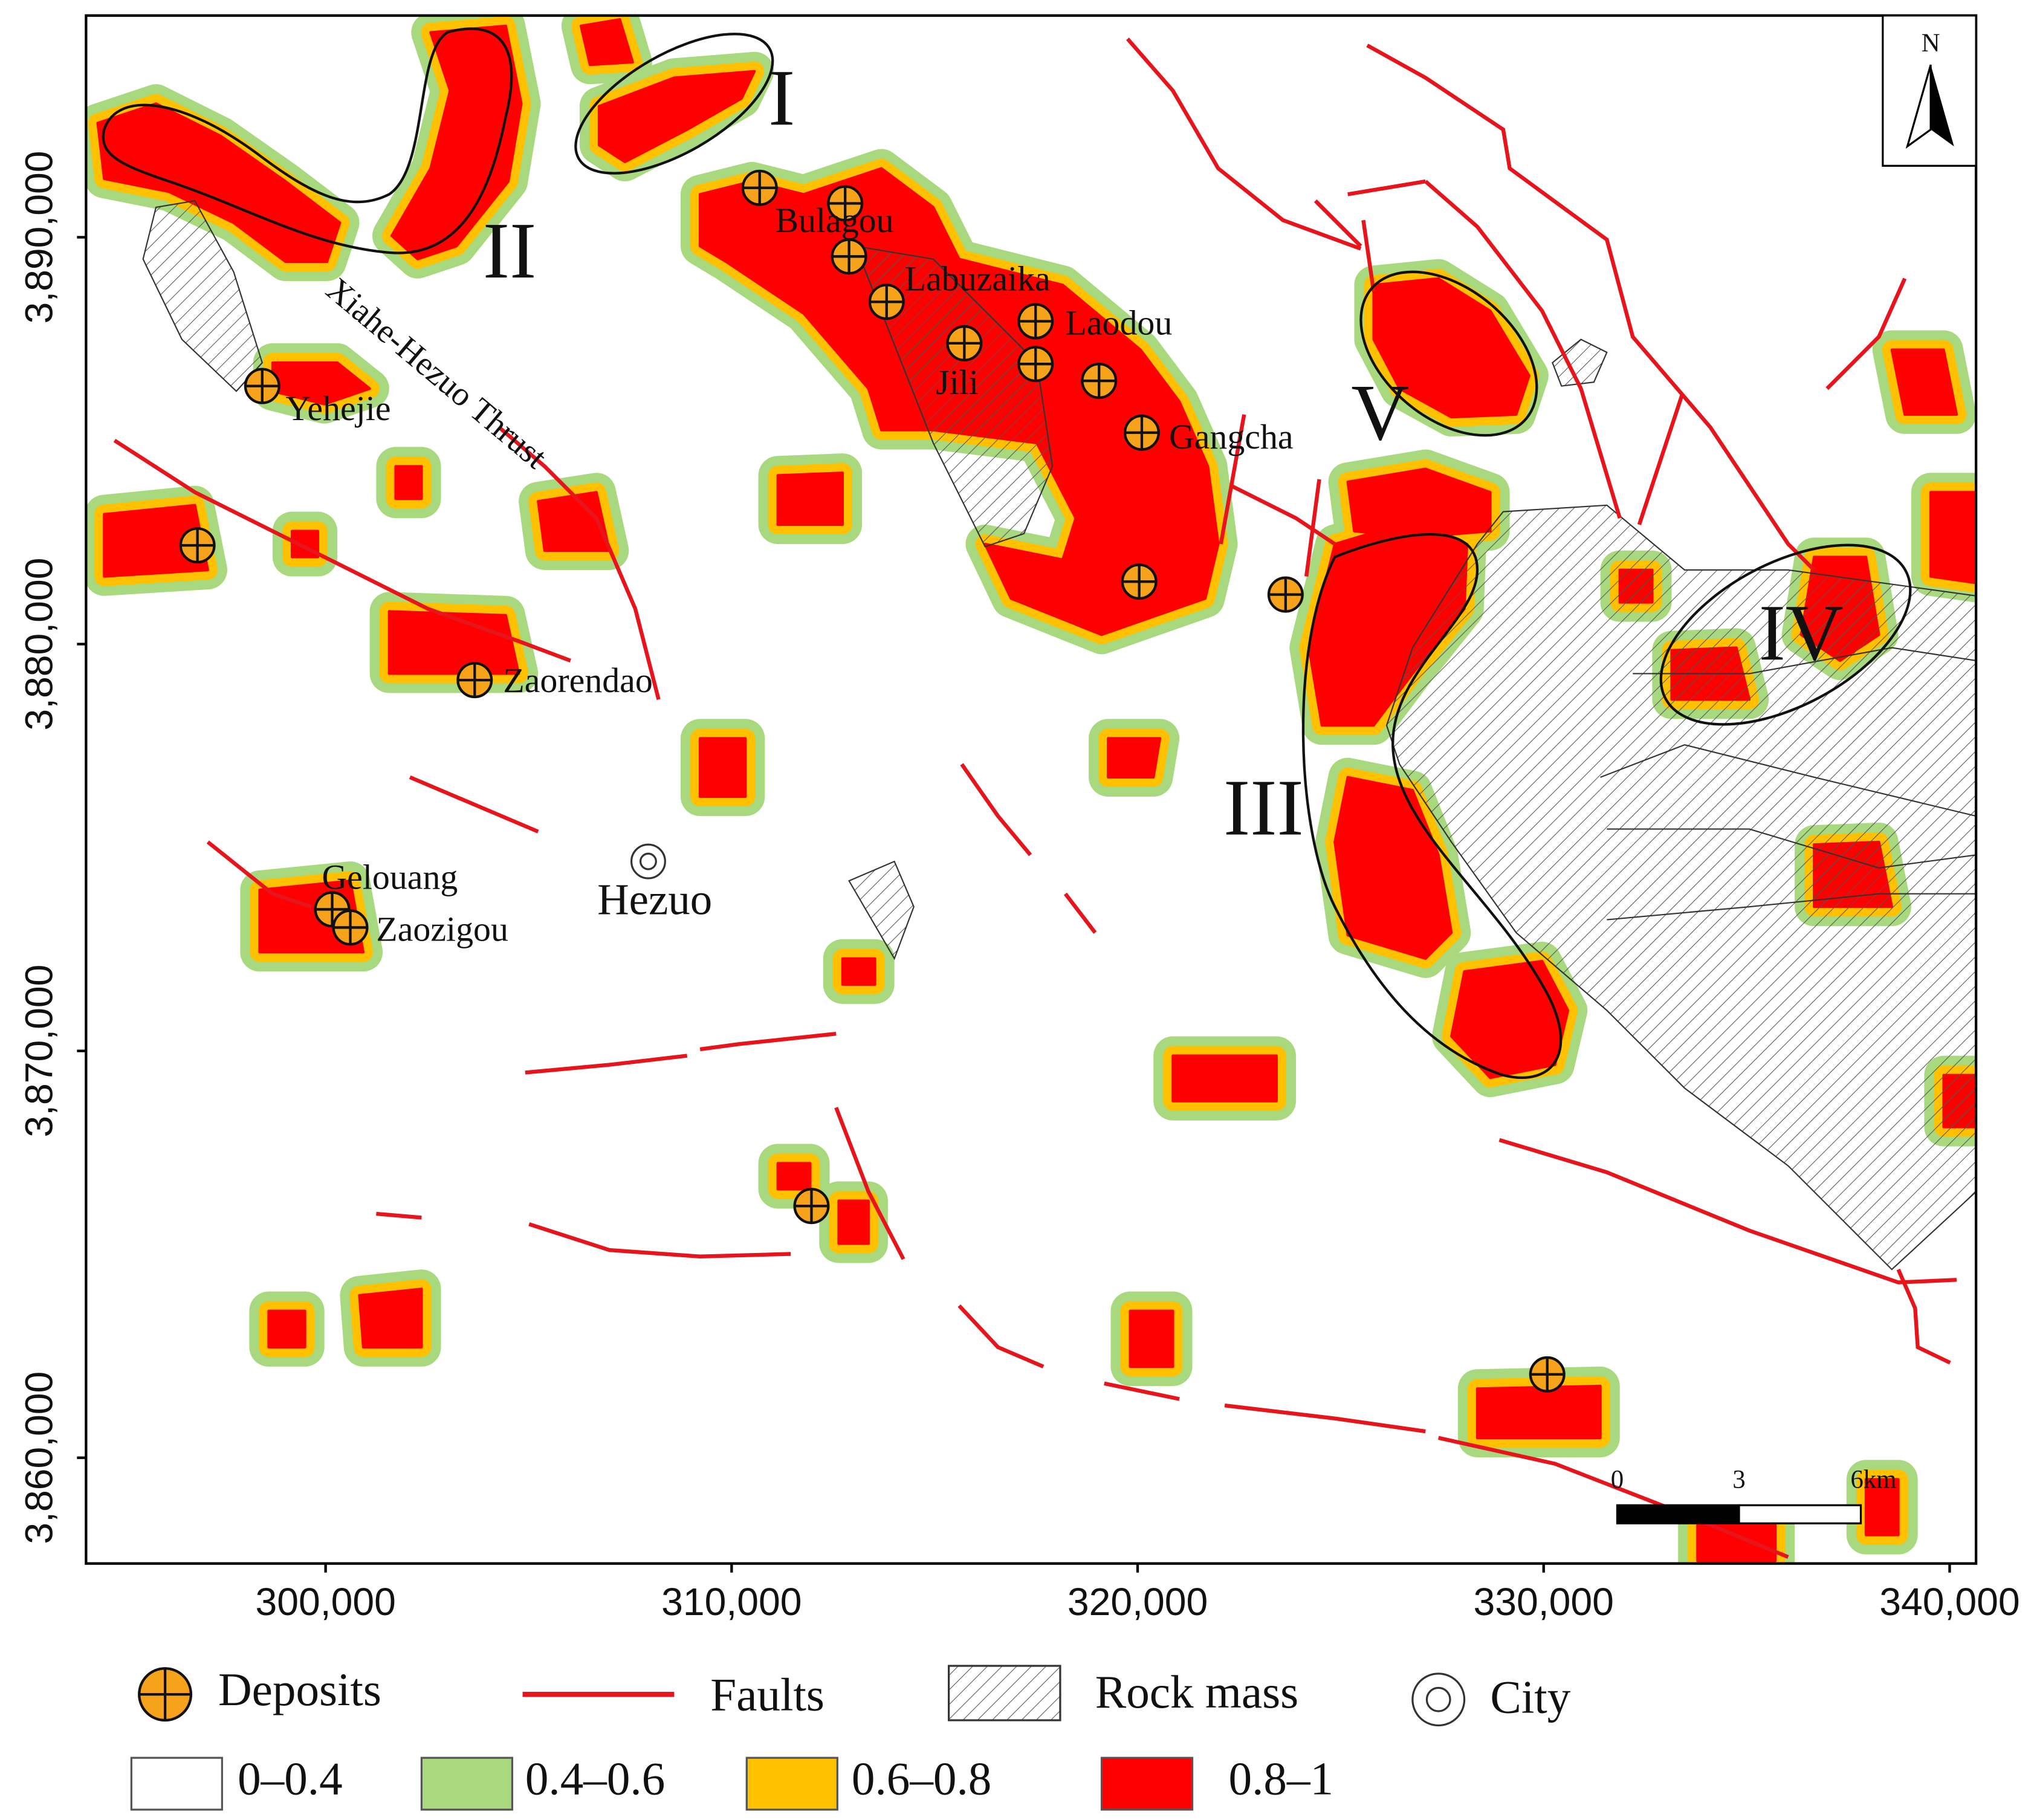  Describe the element at coordinates (595, 1779) in the screenshot. I see `legend-class-label: 0.4–0.6` at that location.